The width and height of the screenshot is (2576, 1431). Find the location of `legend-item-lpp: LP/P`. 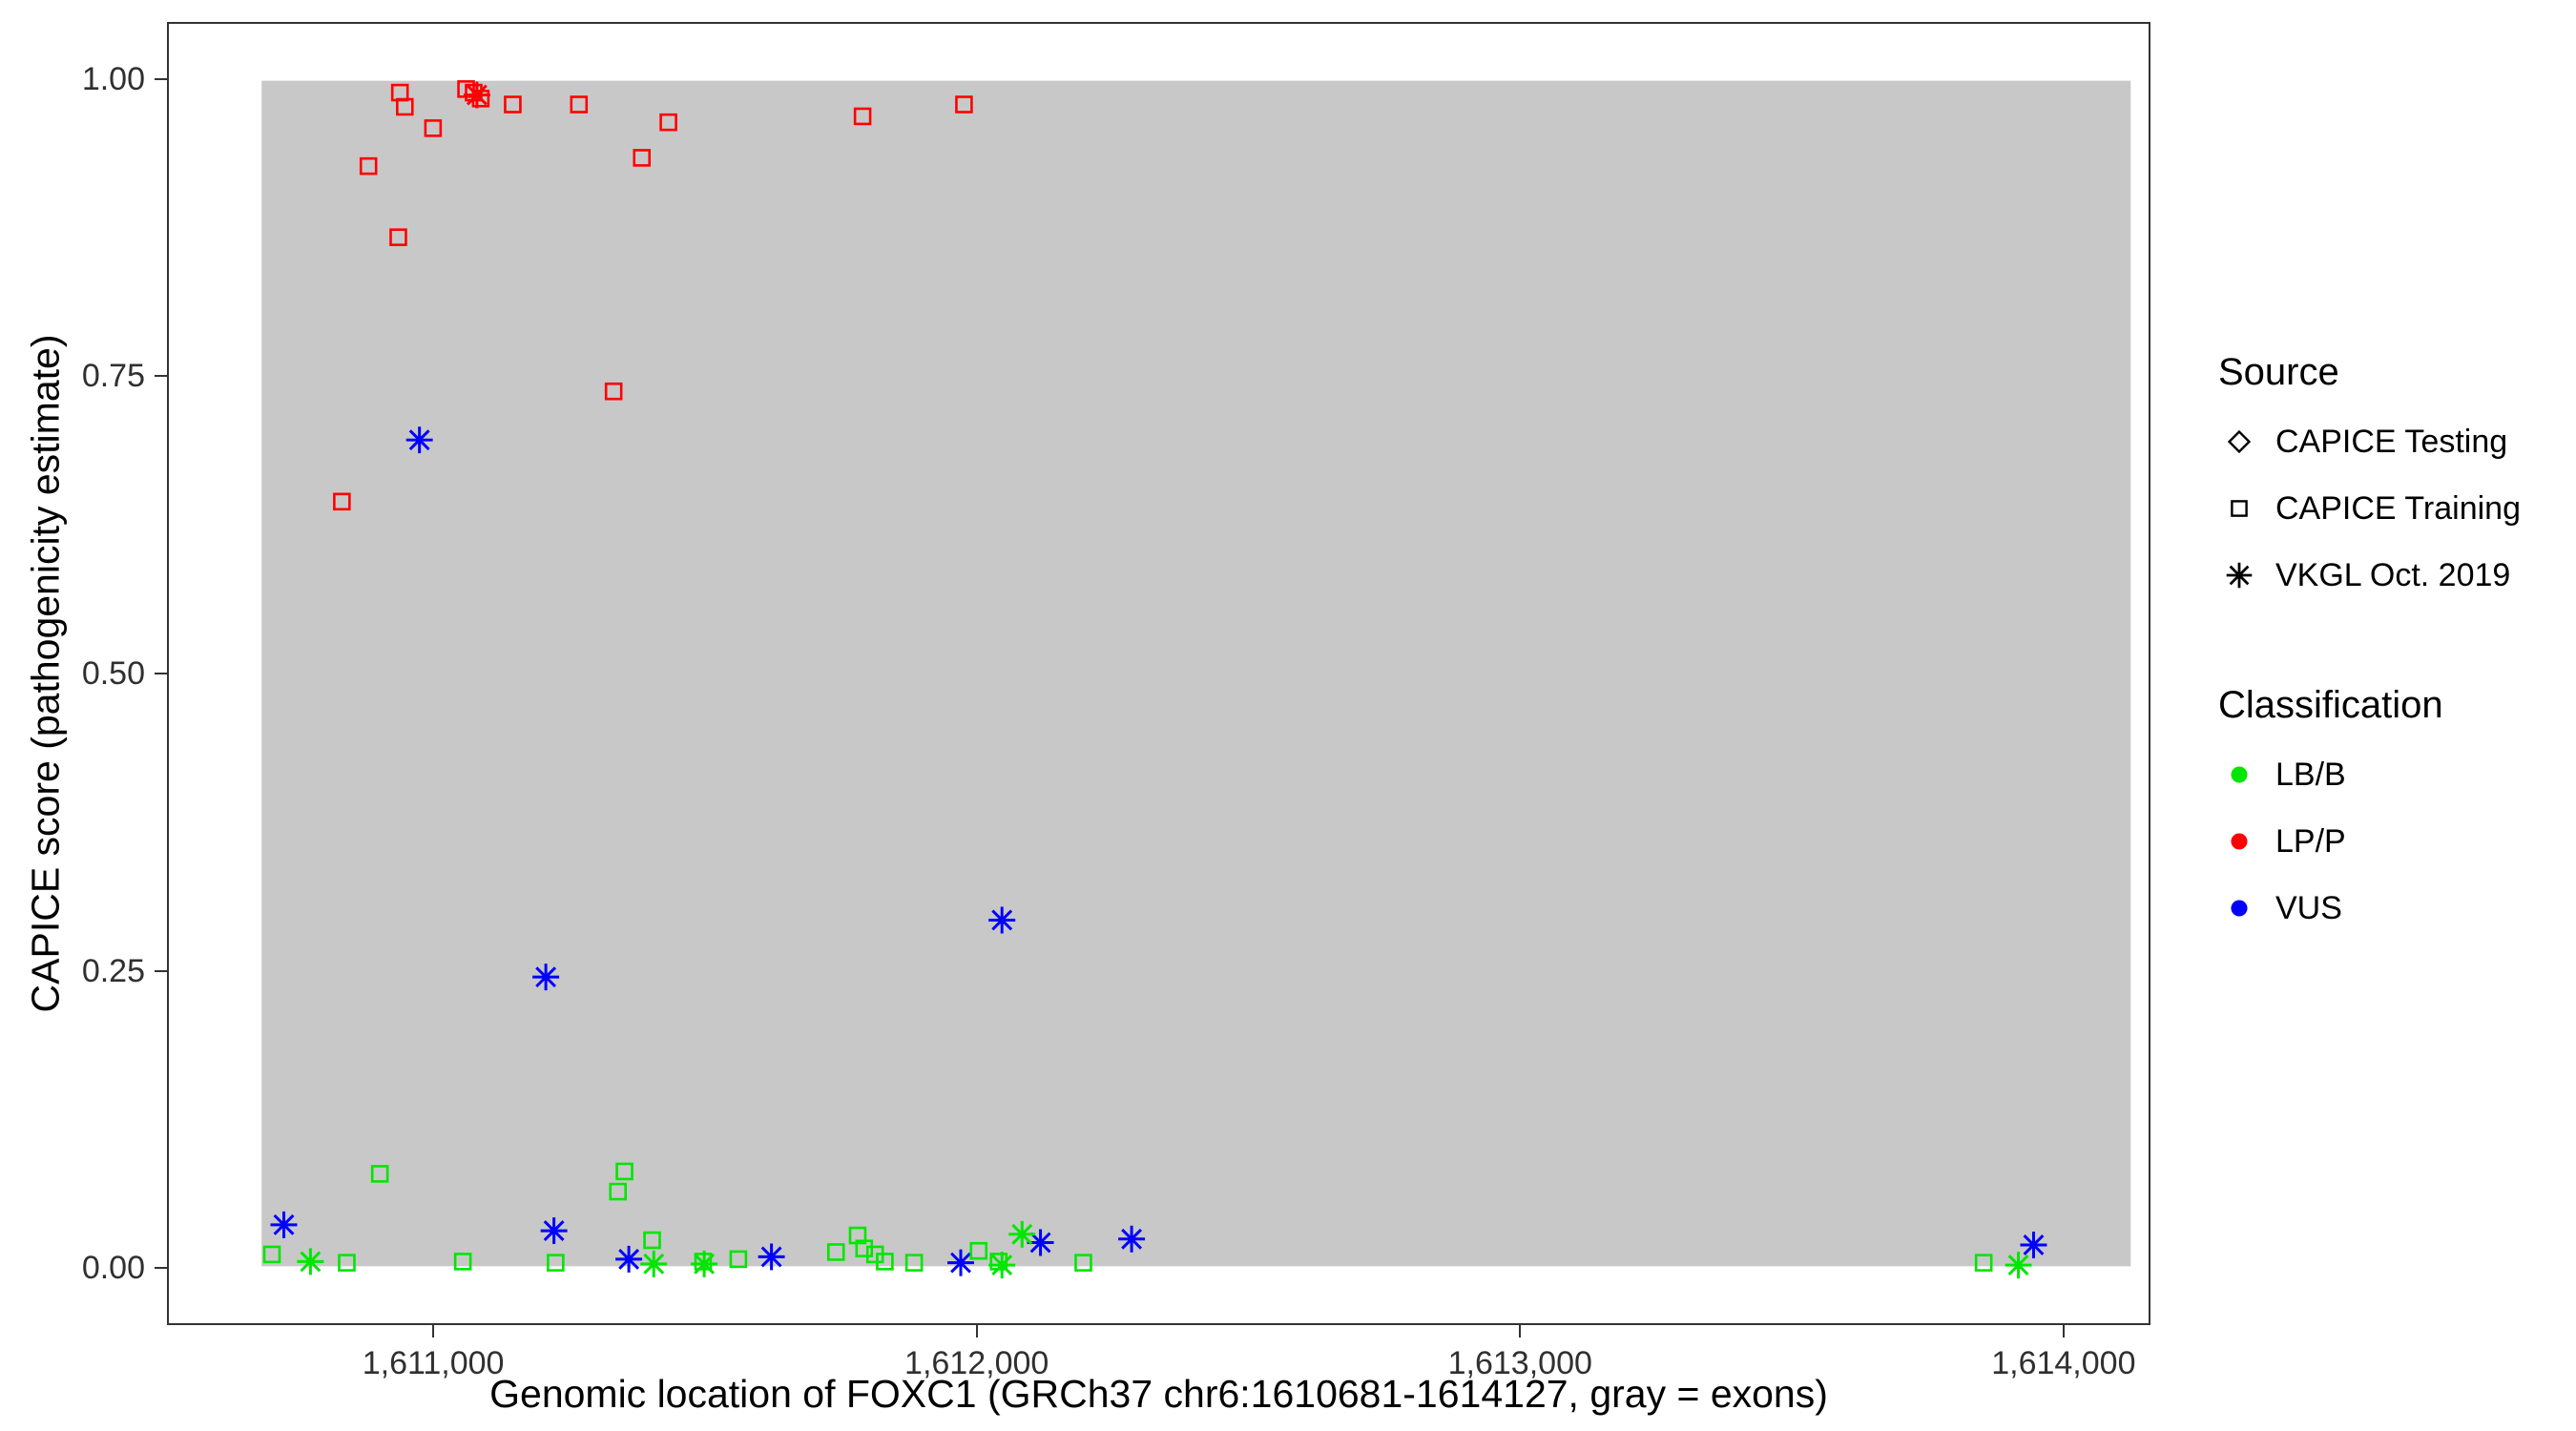

legend-item-lpp: LP/P is located at coordinates (2390, 841).